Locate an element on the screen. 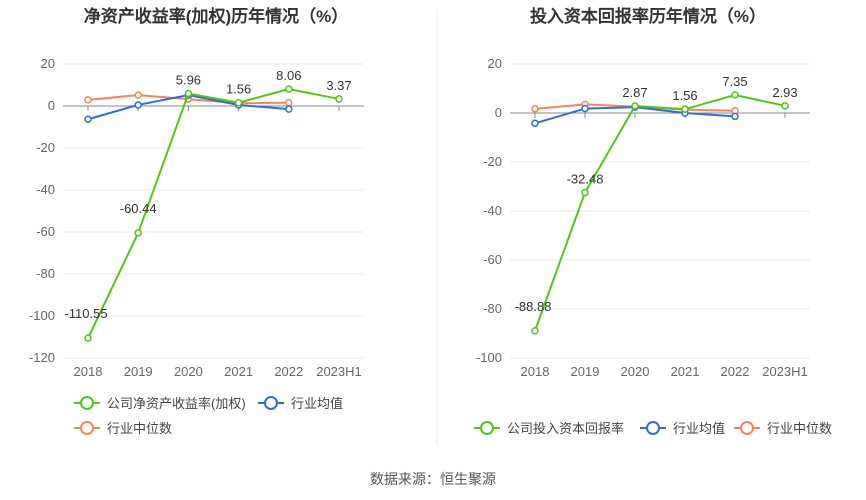 The height and width of the screenshot is (500, 866). legend-label: 公司投入资本回报率 is located at coordinates (565, 428).